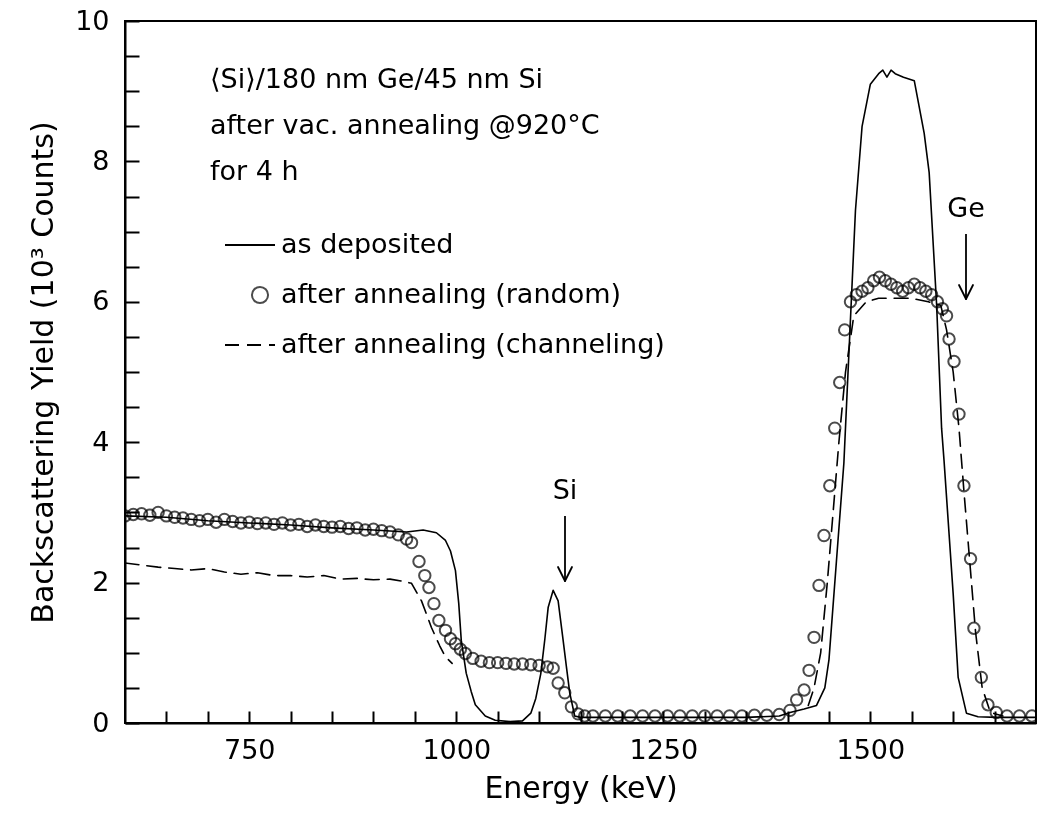 The height and width of the screenshot is (822, 1039). I want to click on annotation: Ge, so click(966, 207).